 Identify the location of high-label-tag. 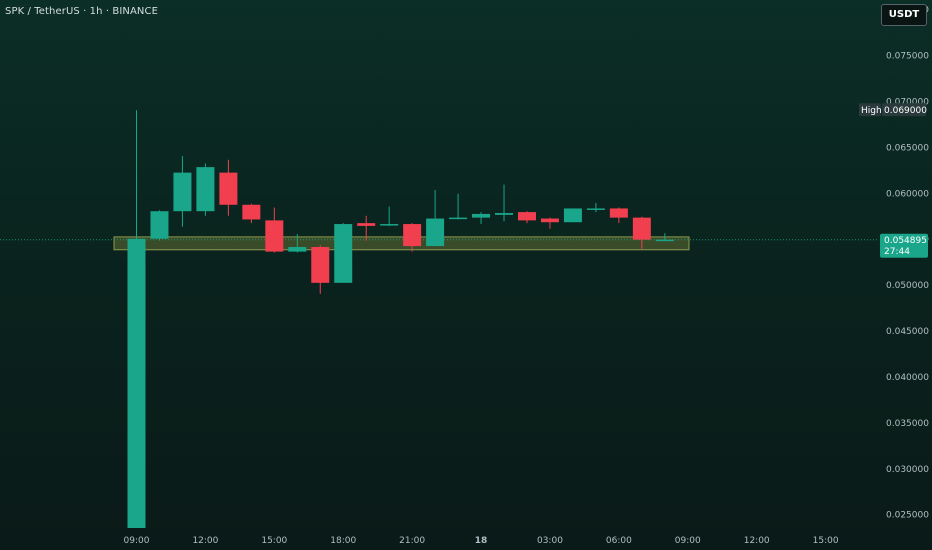
(870, 110).